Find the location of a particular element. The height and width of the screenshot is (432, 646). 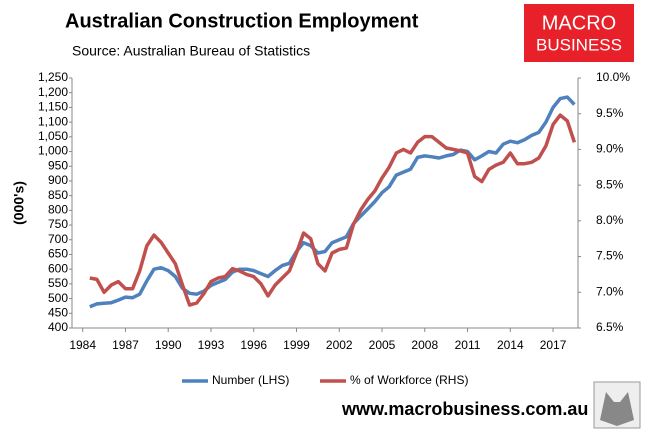

y2-tick-label: 10.0% is located at coordinates (613, 77).